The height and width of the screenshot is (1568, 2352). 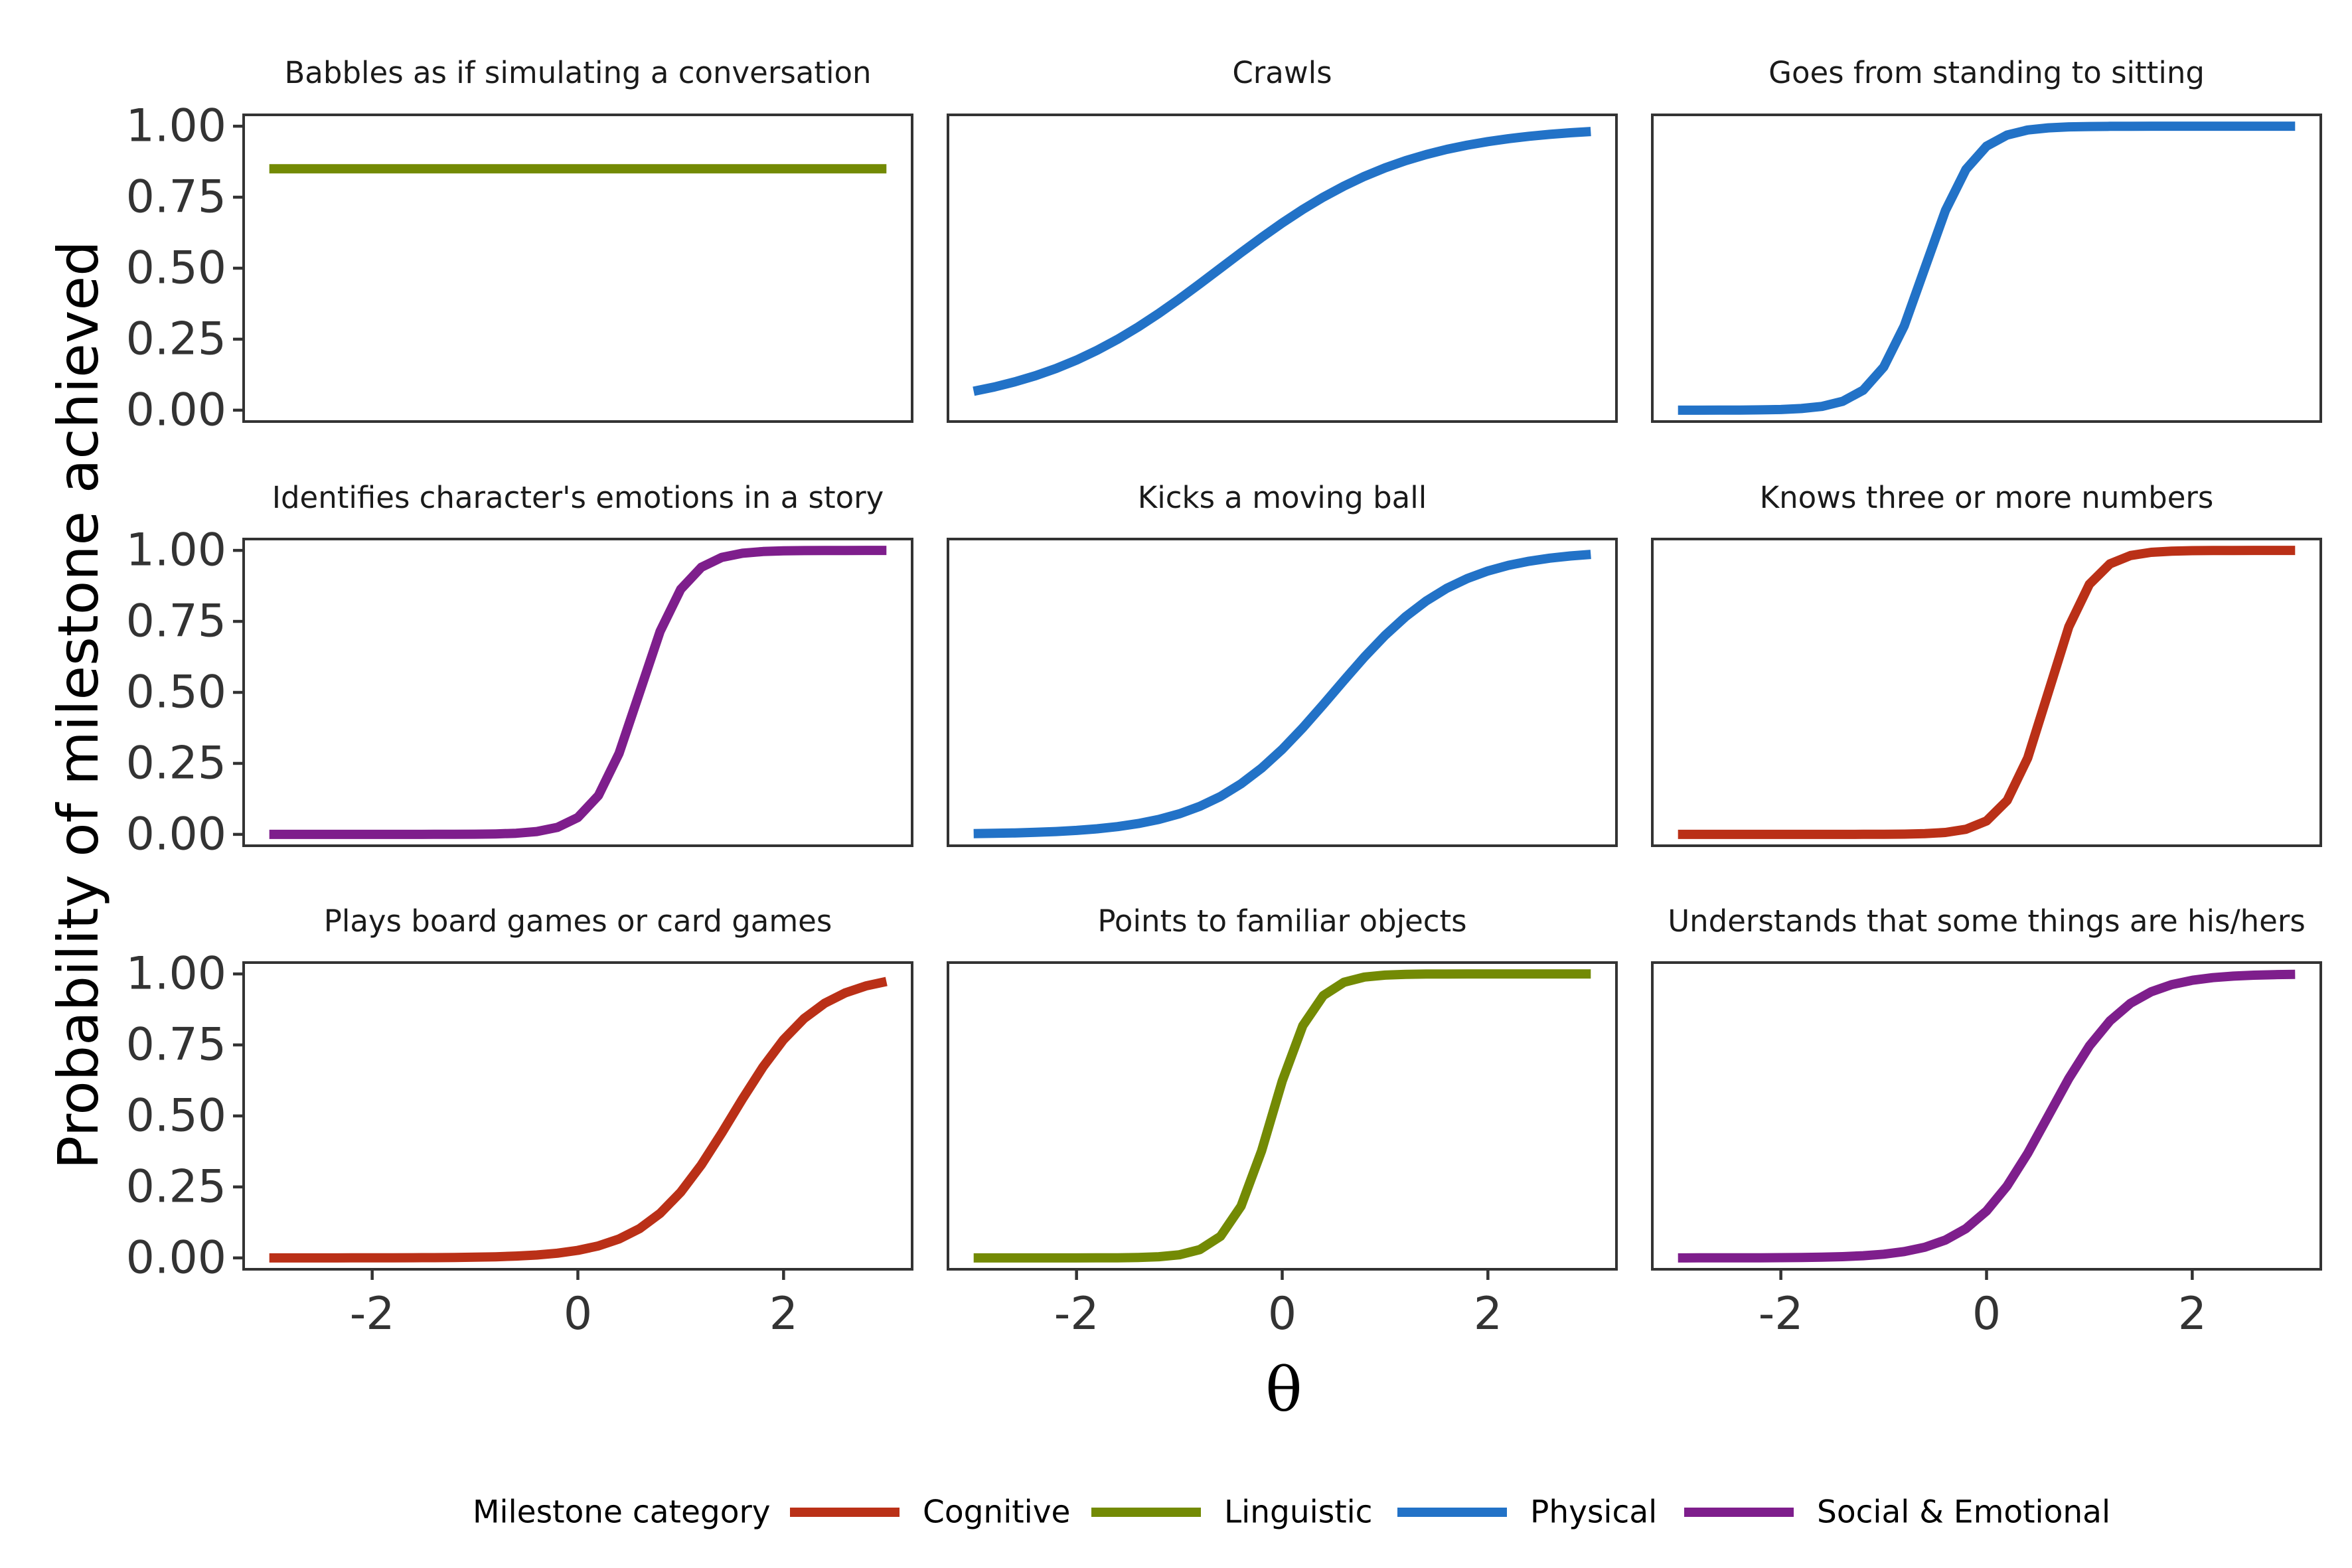 What do you see at coordinates (1527, 1513) in the screenshot?
I see `legend-item: Physical` at bounding box center [1527, 1513].